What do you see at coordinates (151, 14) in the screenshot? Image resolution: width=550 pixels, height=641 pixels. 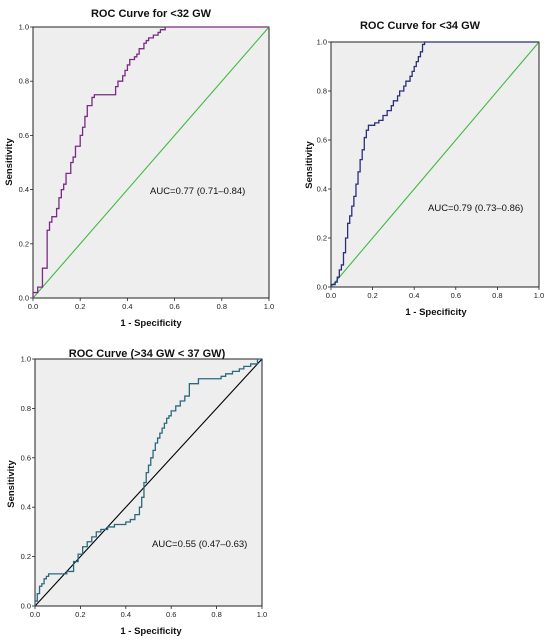 I see `chart-title: ROC Curve for <32 GW` at bounding box center [151, 14].